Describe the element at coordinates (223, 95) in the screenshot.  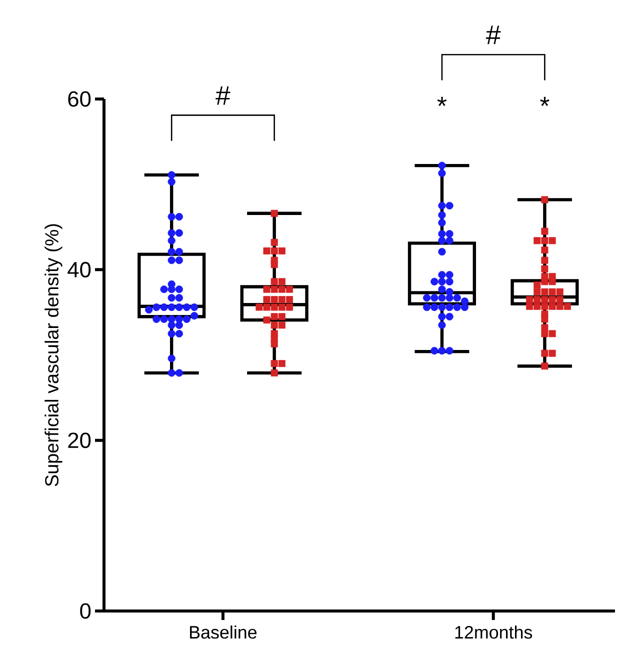
I see `annotation: #` at that location.